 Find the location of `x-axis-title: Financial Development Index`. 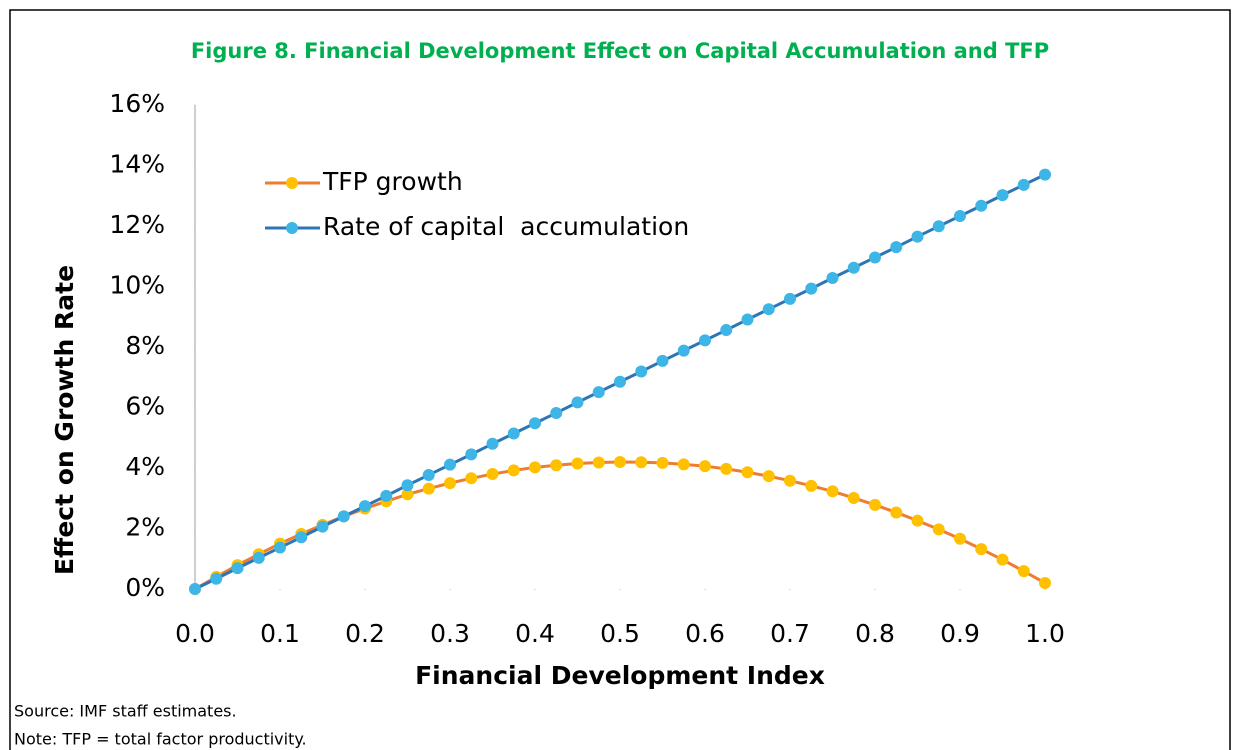

x-axis-title: Financial Development Index is located at coordinates (620, 675).